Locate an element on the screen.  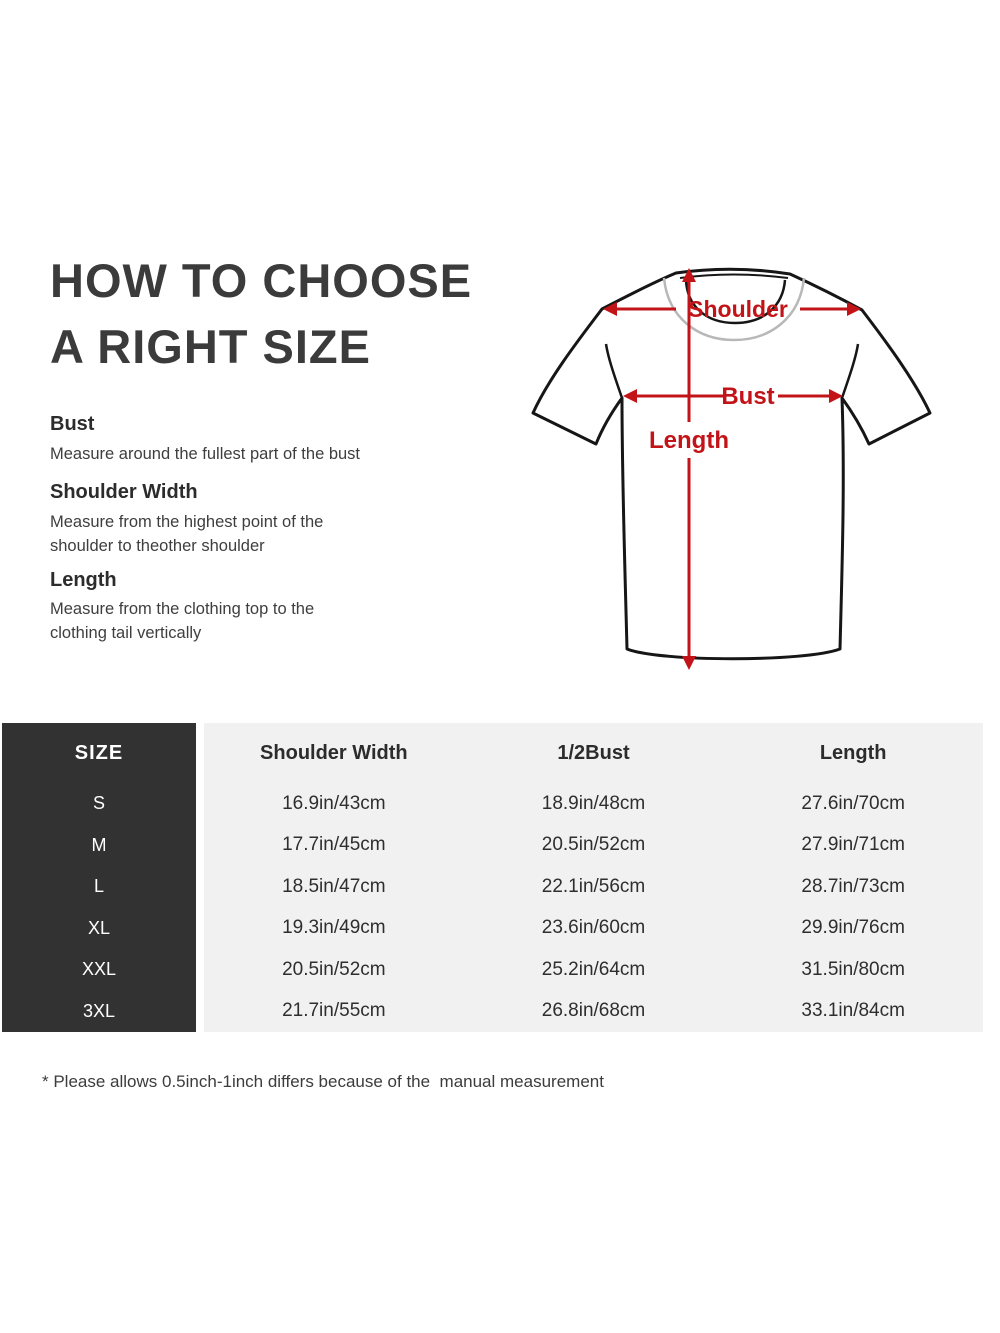
shoulder-arrowhead-left is located at coordinates (610, 309).